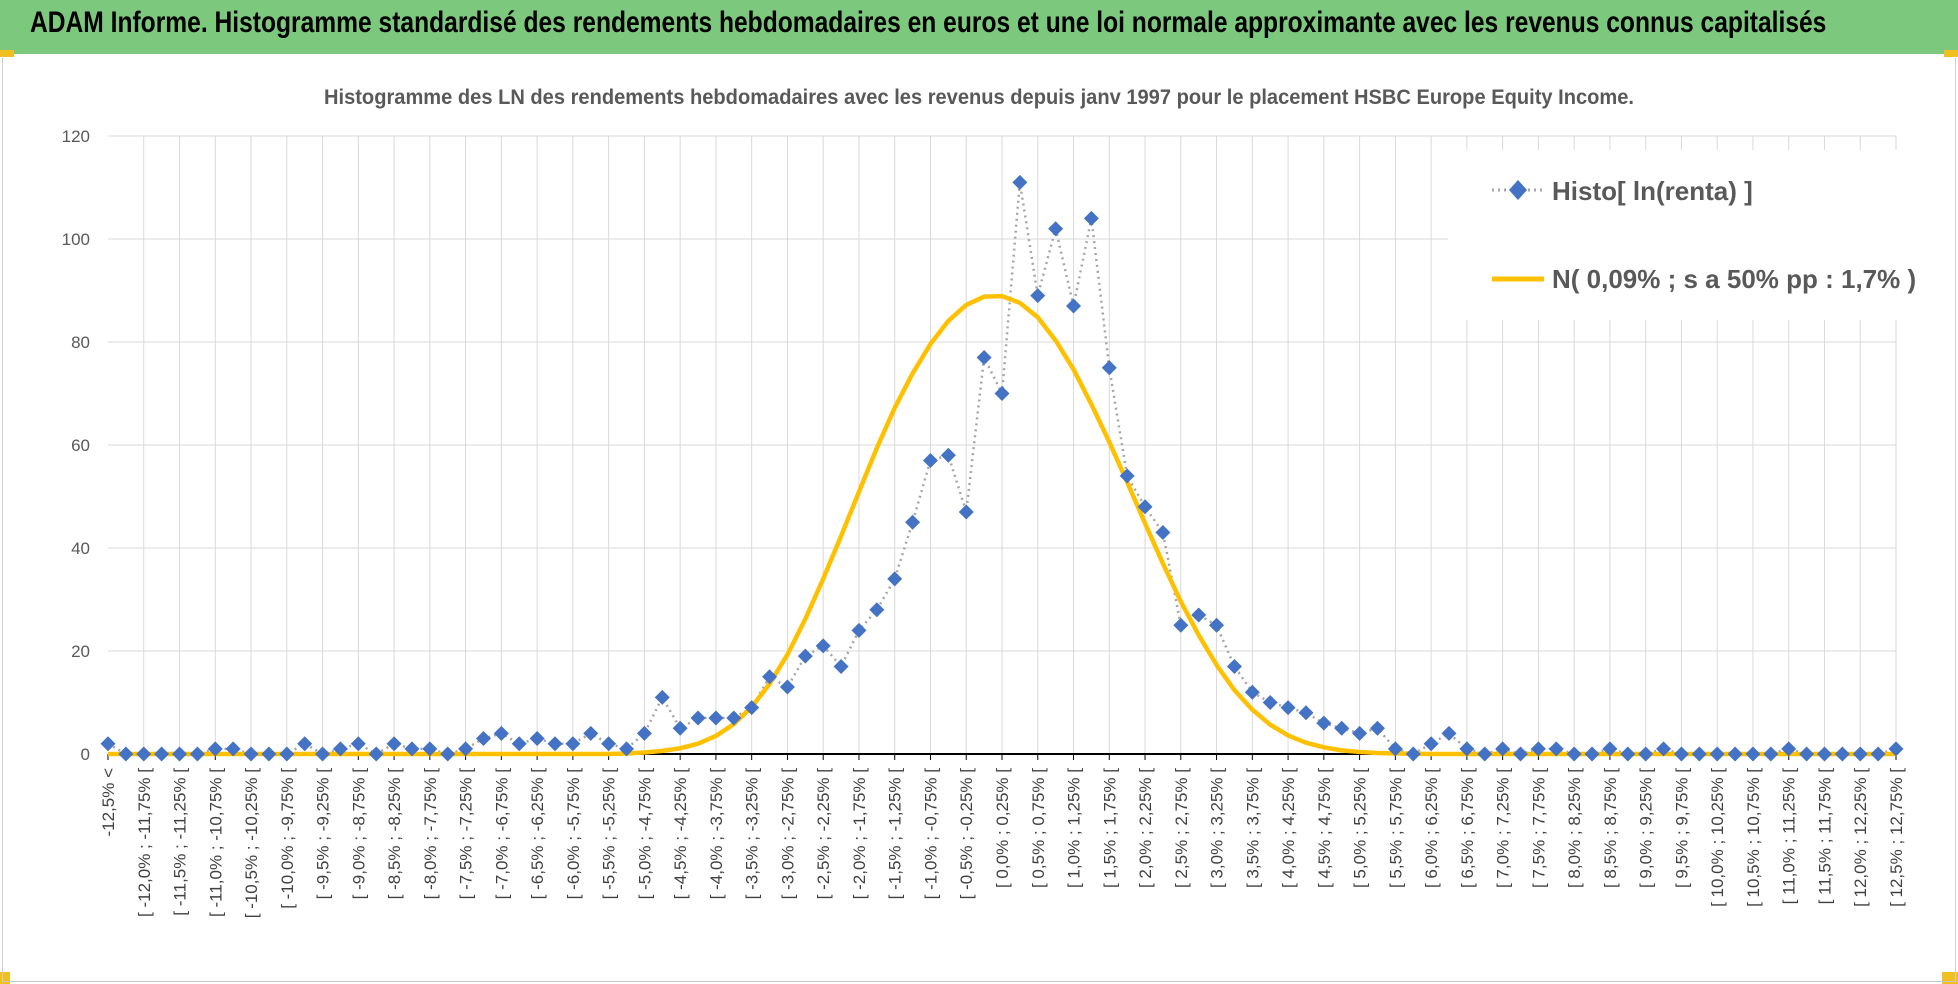 Image resolution: width=1958 pixels, height=984 pixels. I want to click on legend-background, so click(1698, 235).